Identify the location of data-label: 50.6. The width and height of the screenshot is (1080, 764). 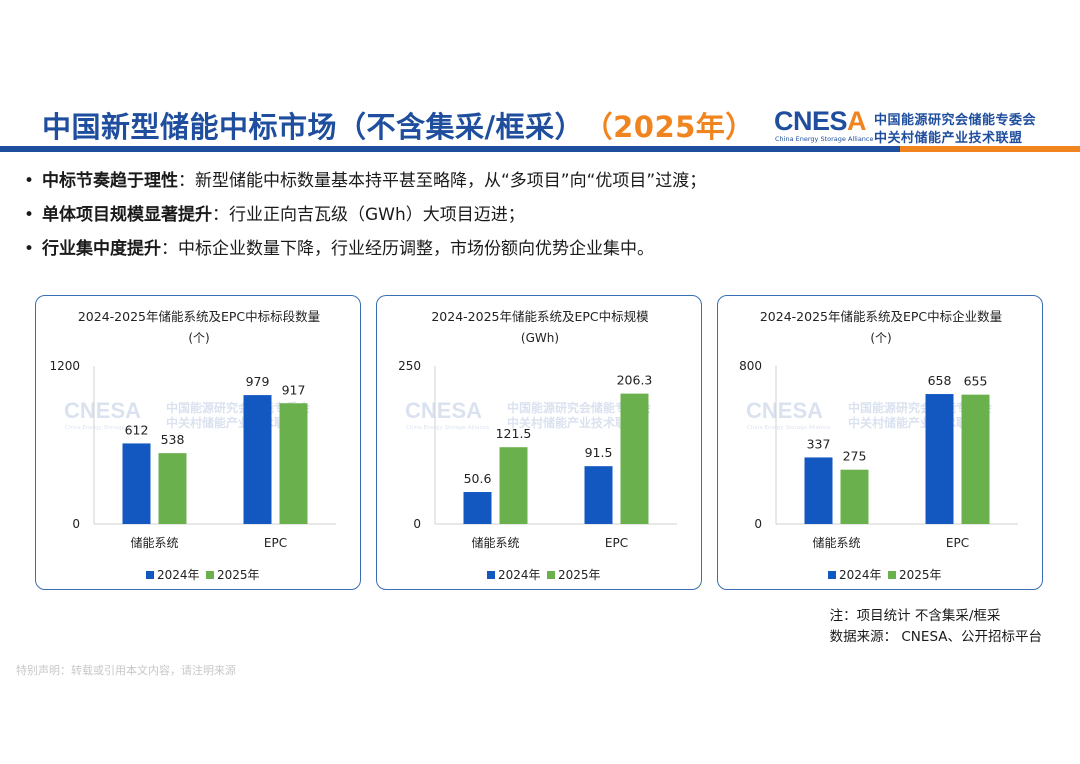
(478, 478).